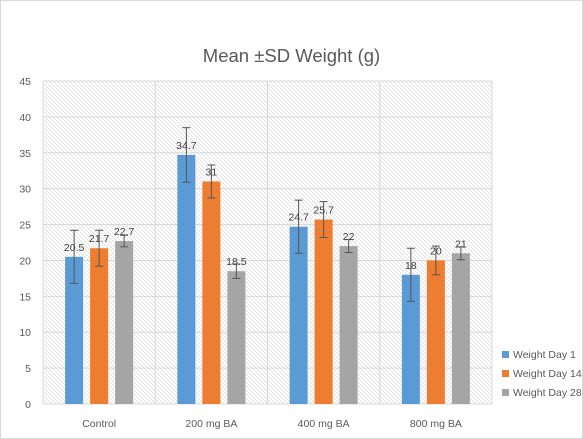 The width and height of the screenshot is (583, 439). I want to click on legend-label: Weight Day 14, so click(547, 374).